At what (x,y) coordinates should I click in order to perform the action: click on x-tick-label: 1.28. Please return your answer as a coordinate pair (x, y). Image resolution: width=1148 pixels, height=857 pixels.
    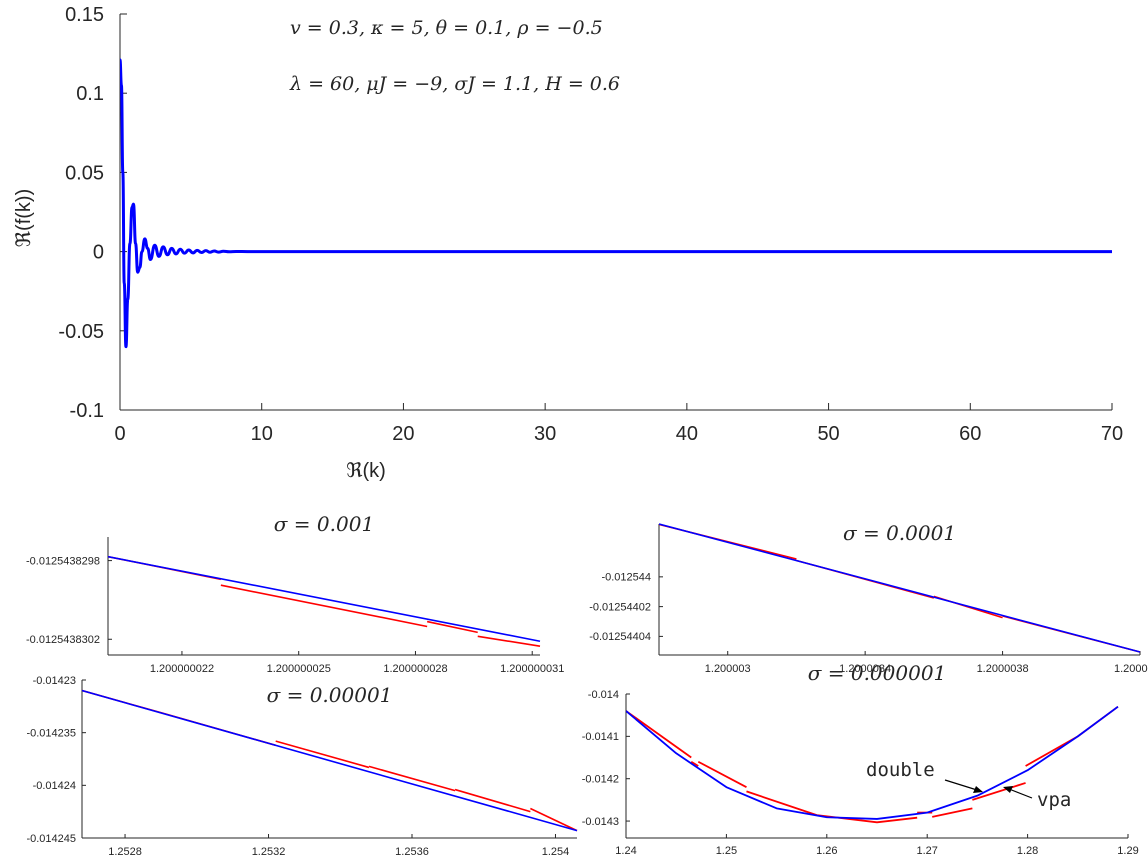
    Looking at the image, I should click on (1027, 851).